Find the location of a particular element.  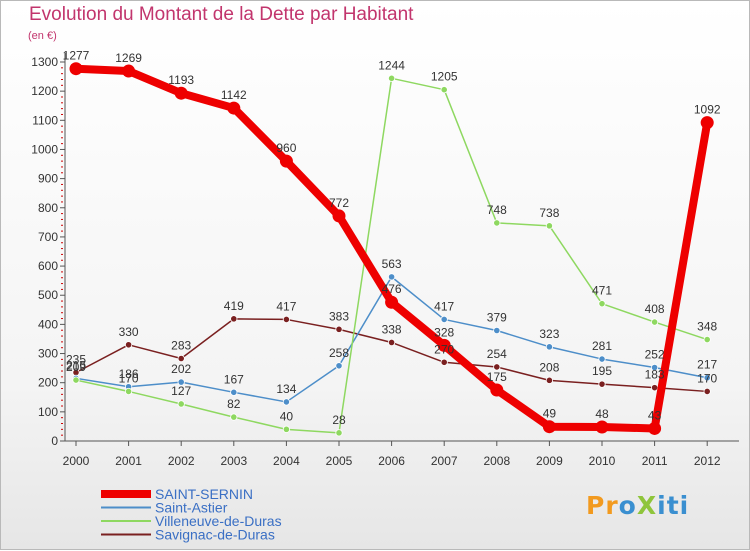

x-tick-label: 2007 is located at coordinates (444, 461).